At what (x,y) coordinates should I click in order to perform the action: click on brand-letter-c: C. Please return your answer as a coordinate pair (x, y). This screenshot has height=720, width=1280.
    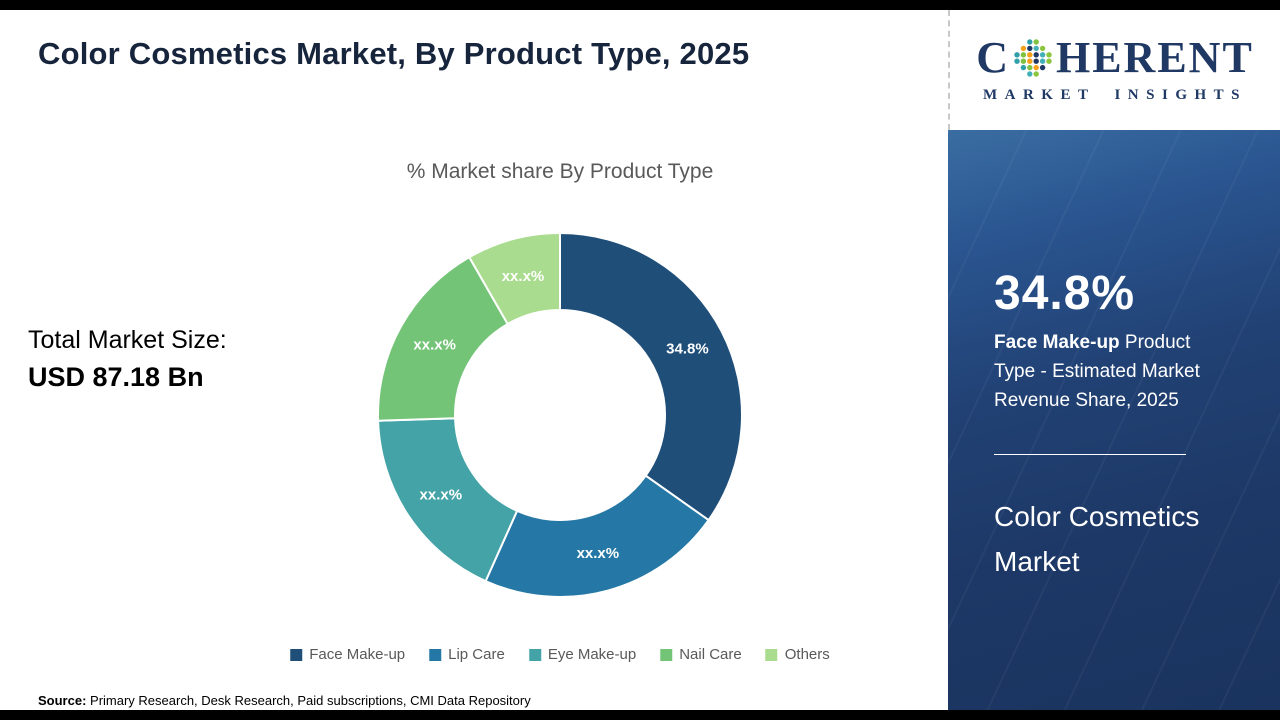
    Looking at the image, I should click on (993, 57).